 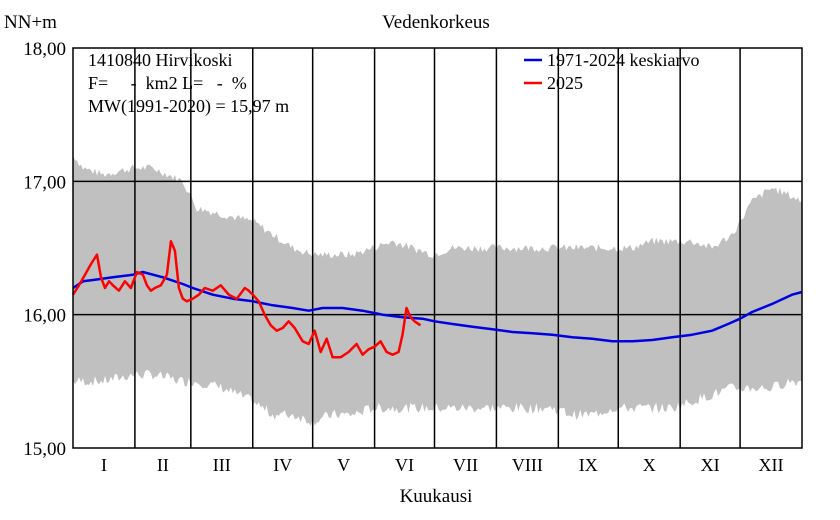 I want to click on legend-label-mean: 1971-2024 keskiarvo, so click(x=623, y=60).